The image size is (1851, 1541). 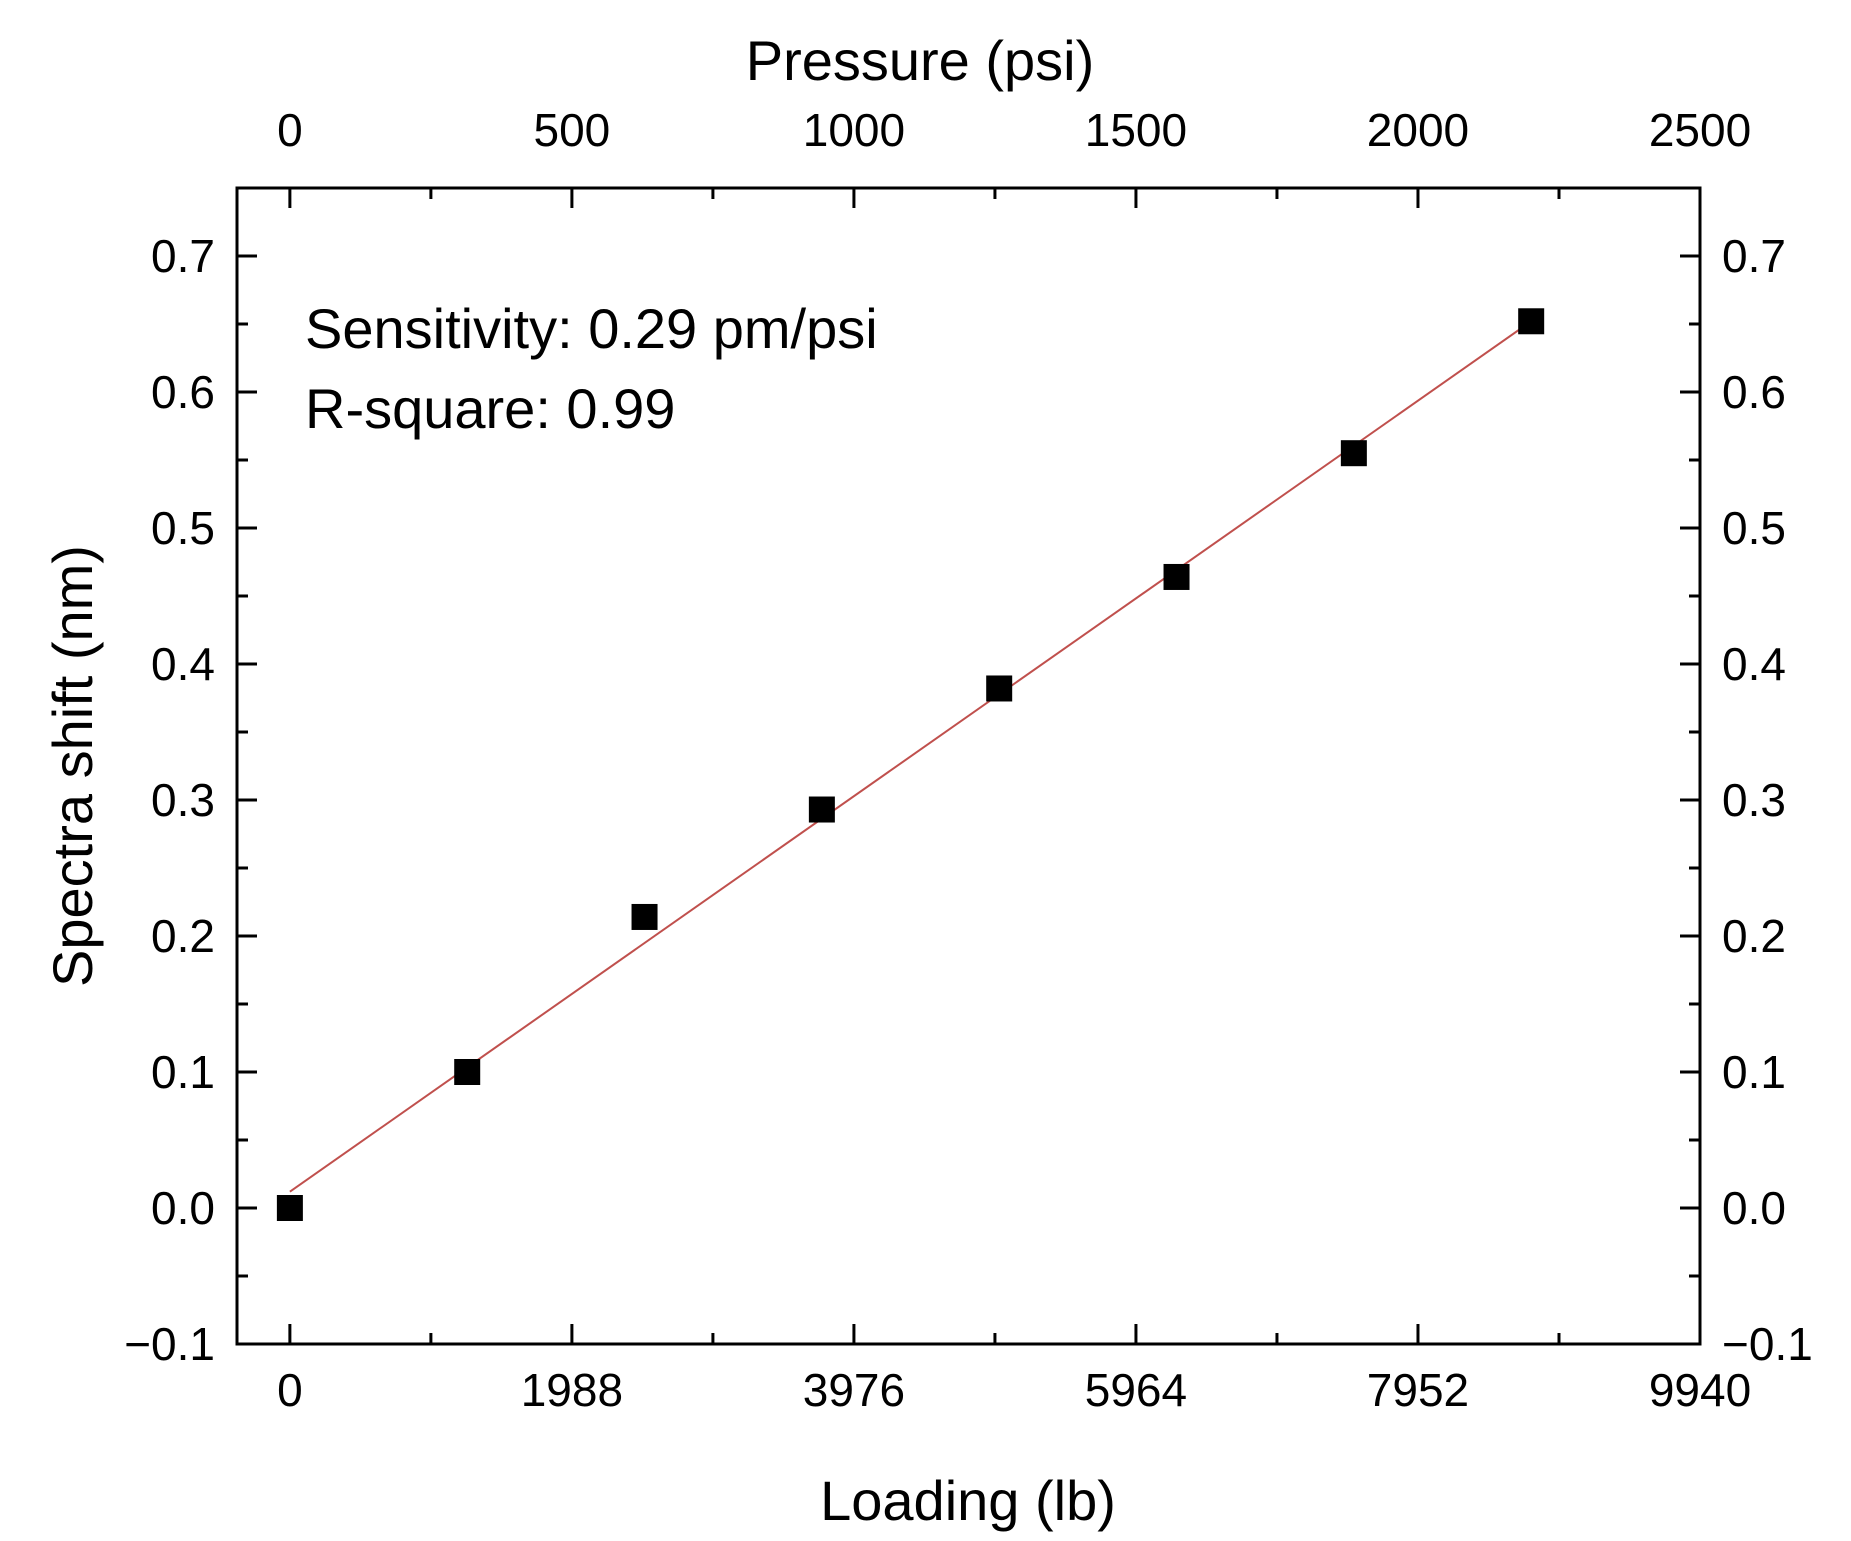 What do you see at coordinates (183, 1208) in the screenshot?
I see `y-tick-label: 0.0` at bounding box center [183, 1208].